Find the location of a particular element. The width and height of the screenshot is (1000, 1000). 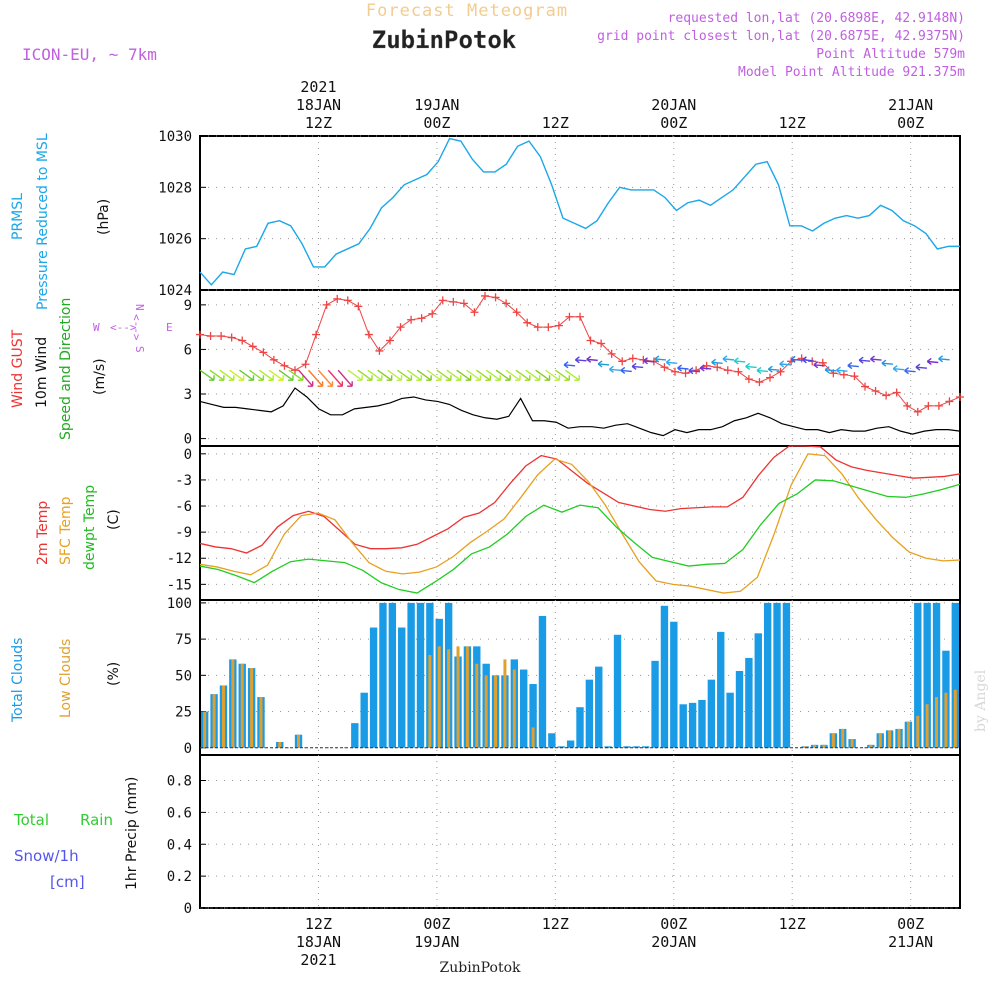

credit-watermark: by Angel is located at coordinates (981, 700).